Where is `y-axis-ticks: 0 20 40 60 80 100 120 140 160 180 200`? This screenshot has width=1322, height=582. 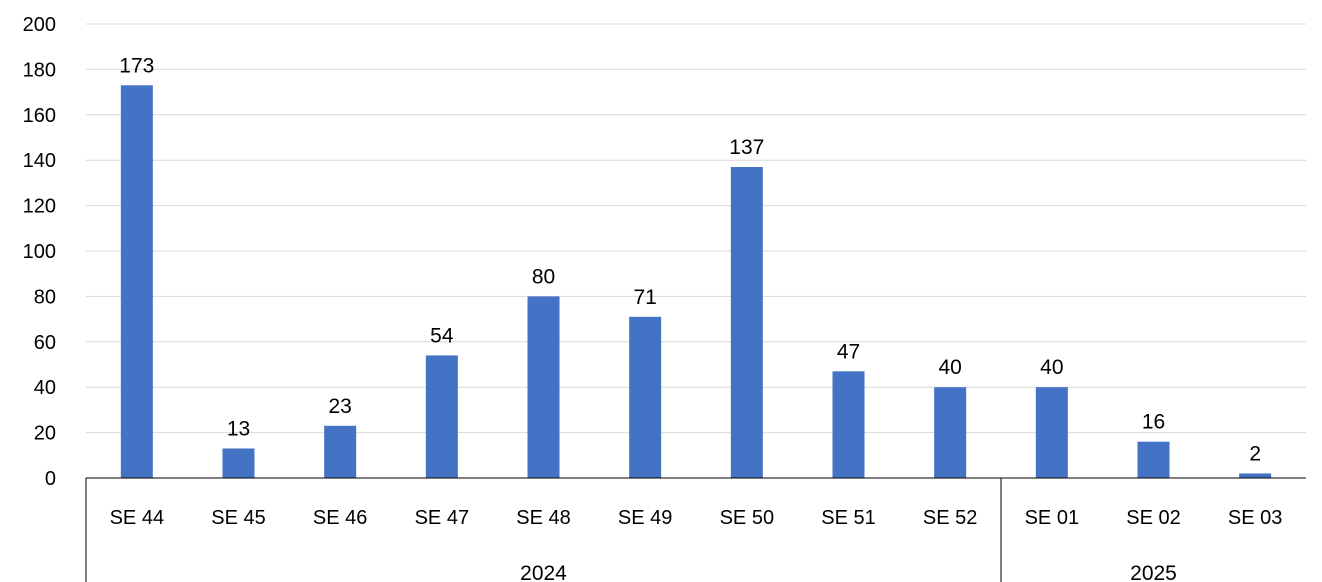
y-axis-ticks: 0 20 40 60 80 100 120 140 160 180 200 is located at coordinates (39, 252).